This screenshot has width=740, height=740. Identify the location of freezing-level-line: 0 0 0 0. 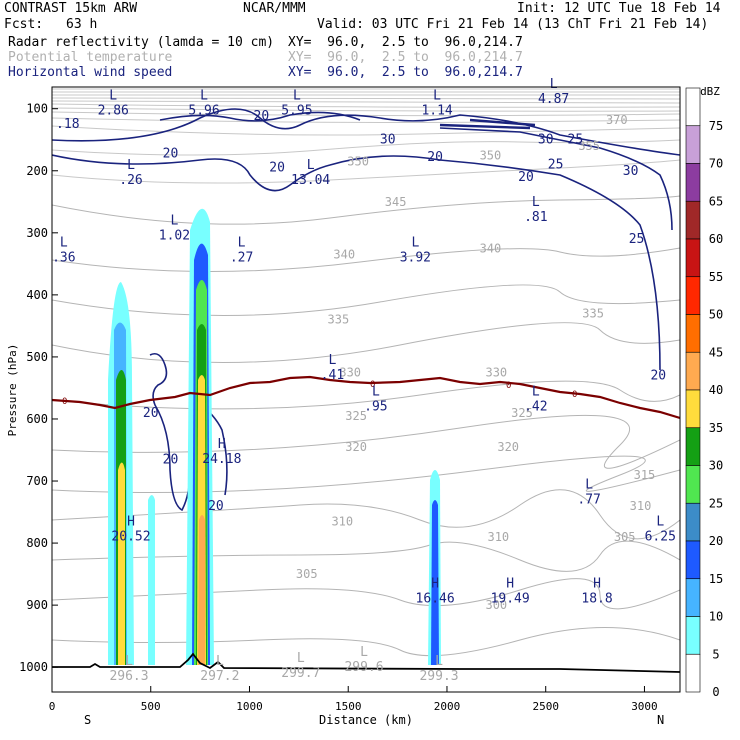
(366, 397).